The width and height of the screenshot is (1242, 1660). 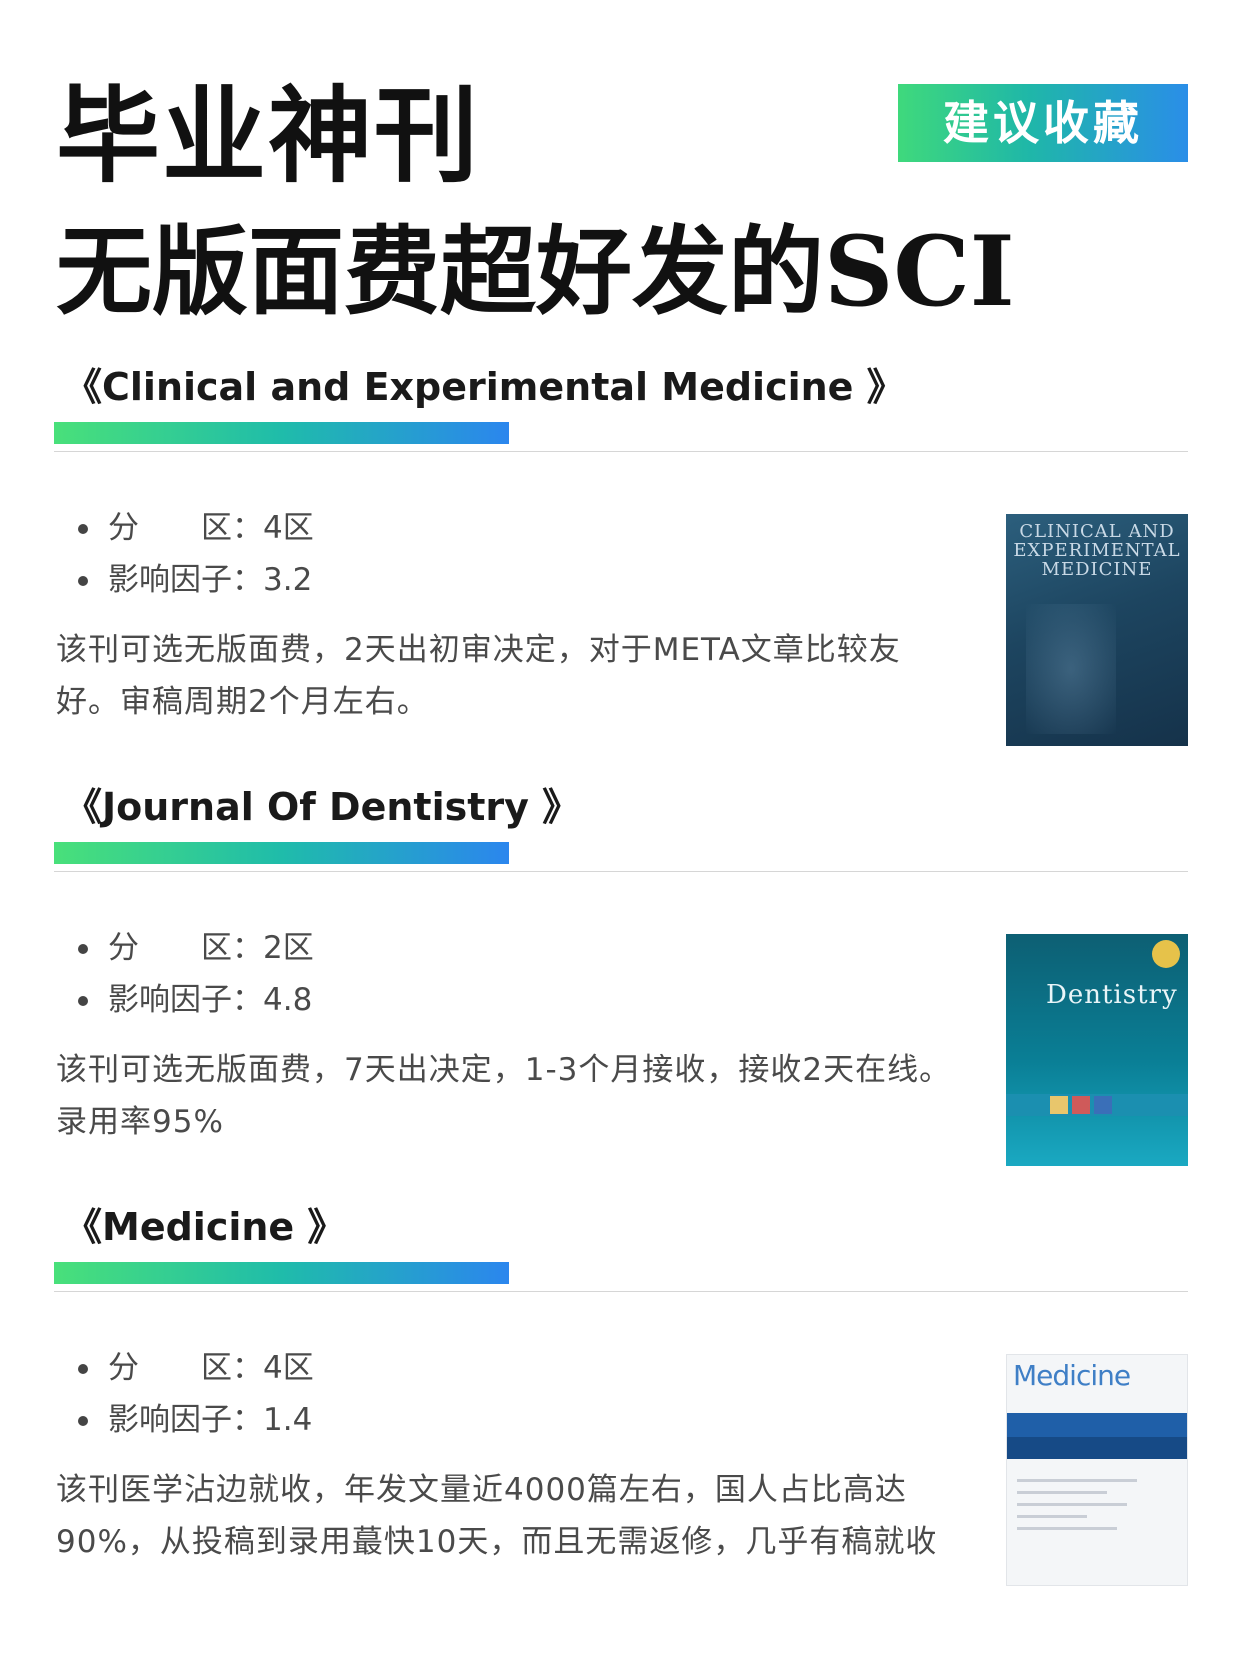 What do you see at coordinates (288, 948) in the screenshot?
I see `zone-value: 2区` at bounding box center [288, 948].